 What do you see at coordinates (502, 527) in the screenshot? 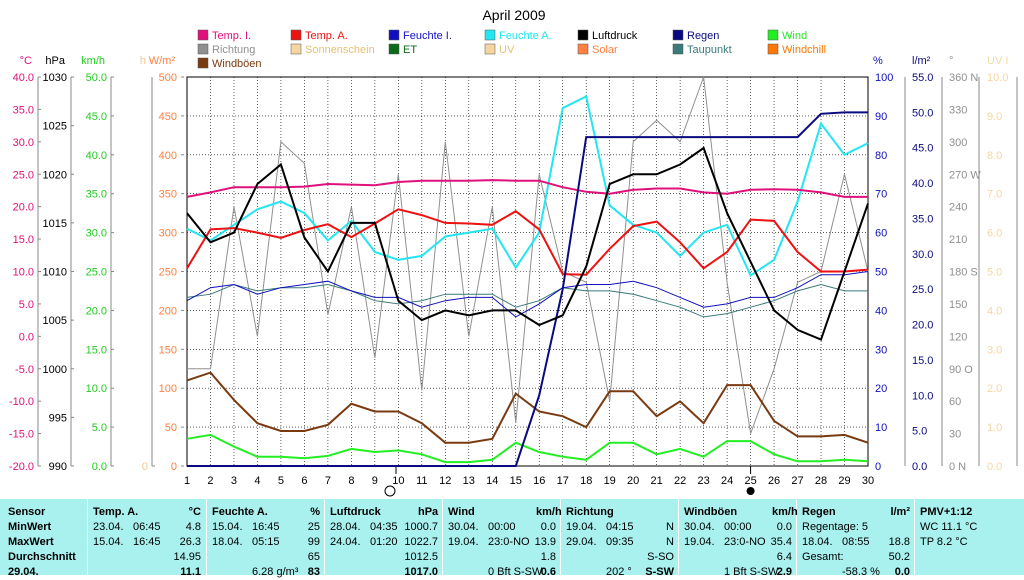
I see `table-cell-time: 00:00` at bounding box center [502, 527].